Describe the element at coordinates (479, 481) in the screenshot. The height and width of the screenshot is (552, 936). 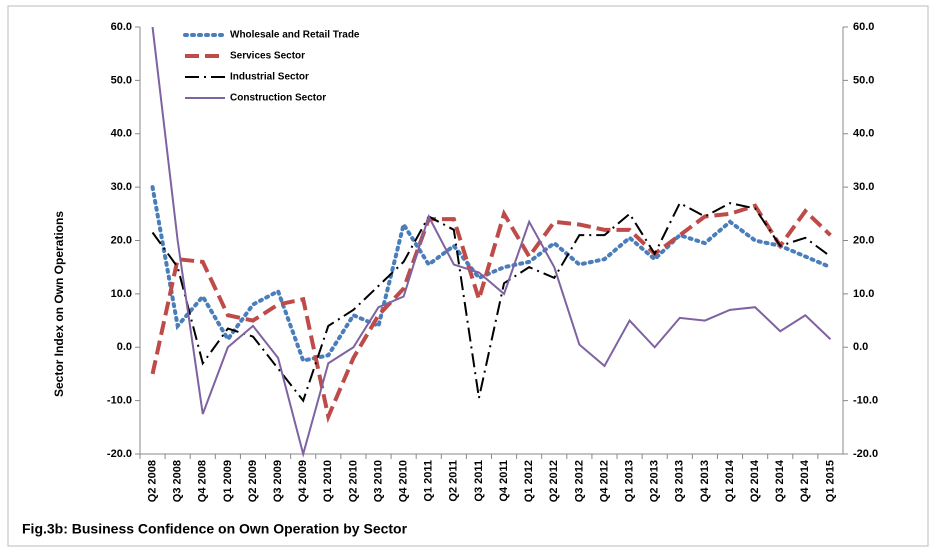
I see `x-tick-label: Q3 2011` at that location.